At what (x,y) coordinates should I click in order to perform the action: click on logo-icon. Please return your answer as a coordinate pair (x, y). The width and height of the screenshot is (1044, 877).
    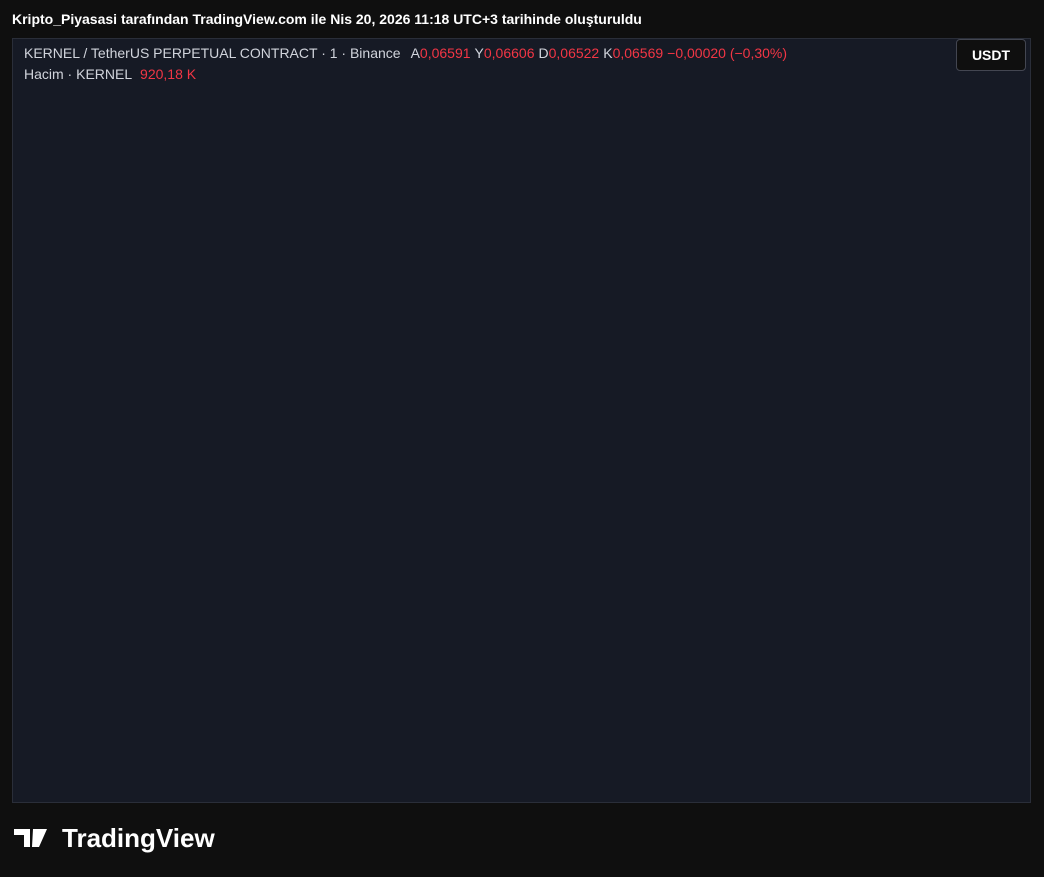
    Looking at the image, I should click on (30, 838).